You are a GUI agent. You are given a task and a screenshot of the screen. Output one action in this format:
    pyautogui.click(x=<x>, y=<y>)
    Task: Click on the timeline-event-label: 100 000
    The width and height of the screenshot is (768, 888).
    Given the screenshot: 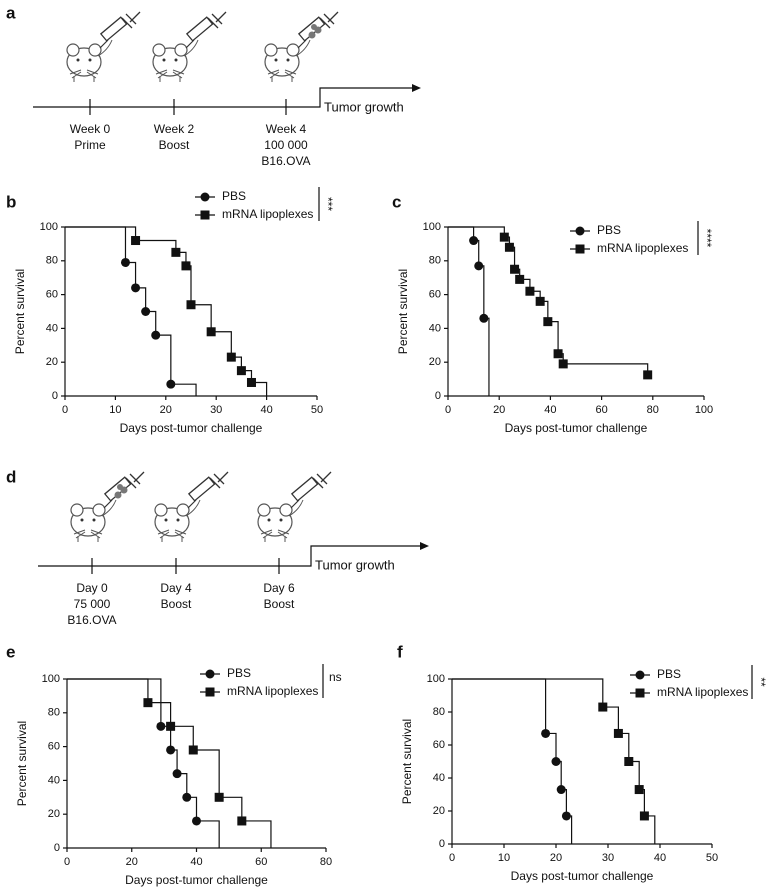 What is the action you would take?
    pyautogui.click(x=286, y=145)
    